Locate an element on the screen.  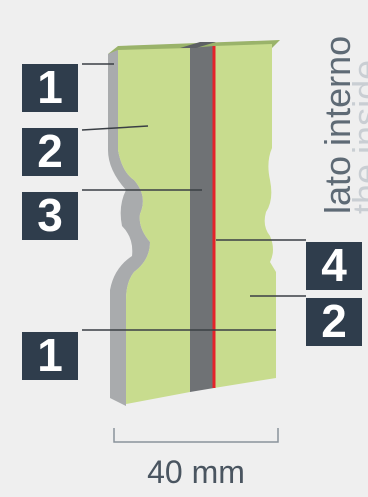
dimension-bracket is located at coordinates (196, 435).